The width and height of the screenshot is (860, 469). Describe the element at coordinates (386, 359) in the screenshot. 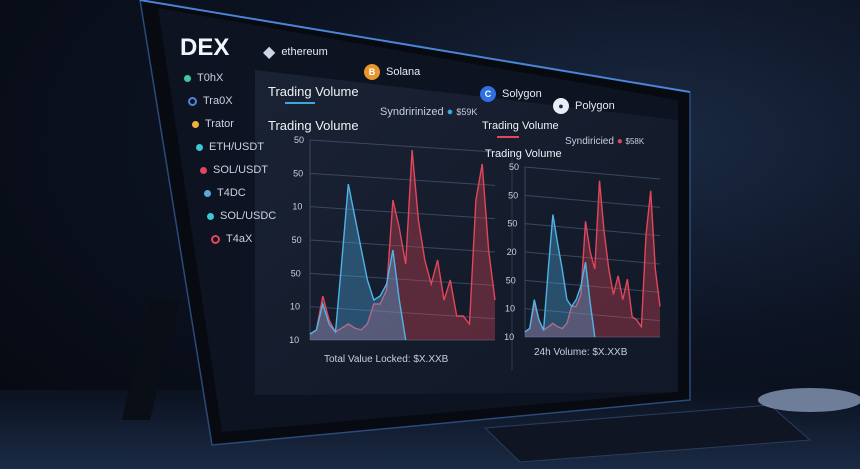

I see `panel1-footer: Total Value Locked: $X.XXB` at that location.